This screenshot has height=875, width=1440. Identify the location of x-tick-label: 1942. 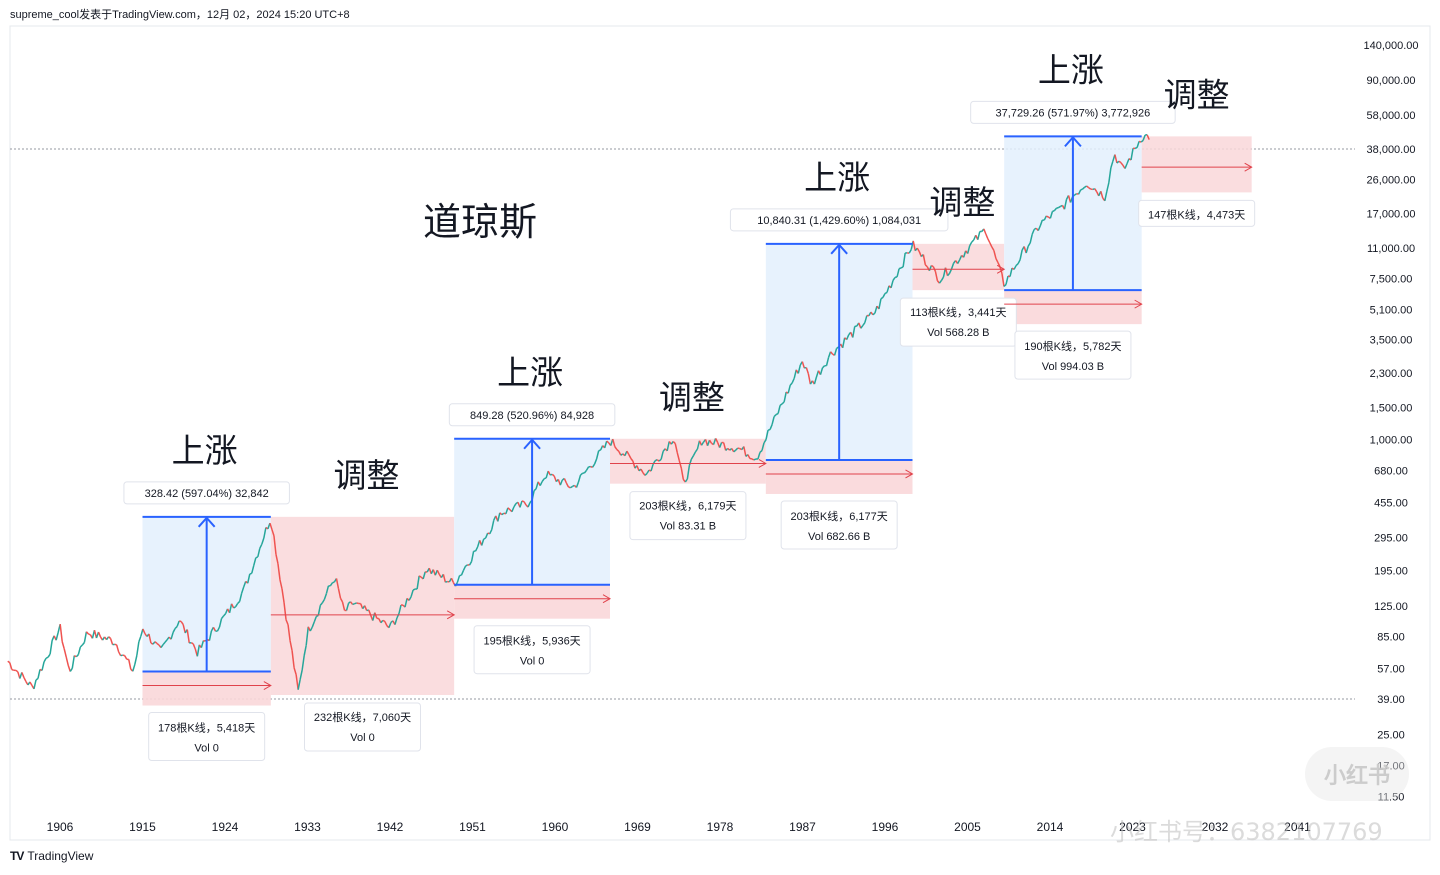
(390, 827).